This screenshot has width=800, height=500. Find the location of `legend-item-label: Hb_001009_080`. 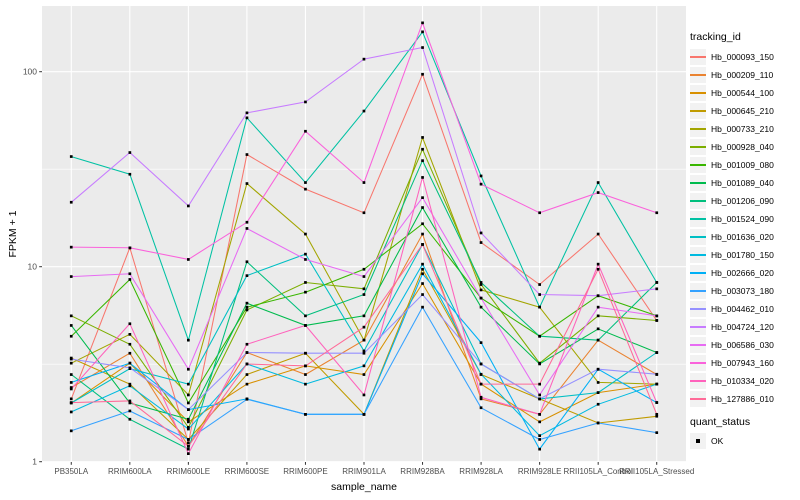

legend-item-label: Hb_001009_080 is located at coordinates (742, 165).